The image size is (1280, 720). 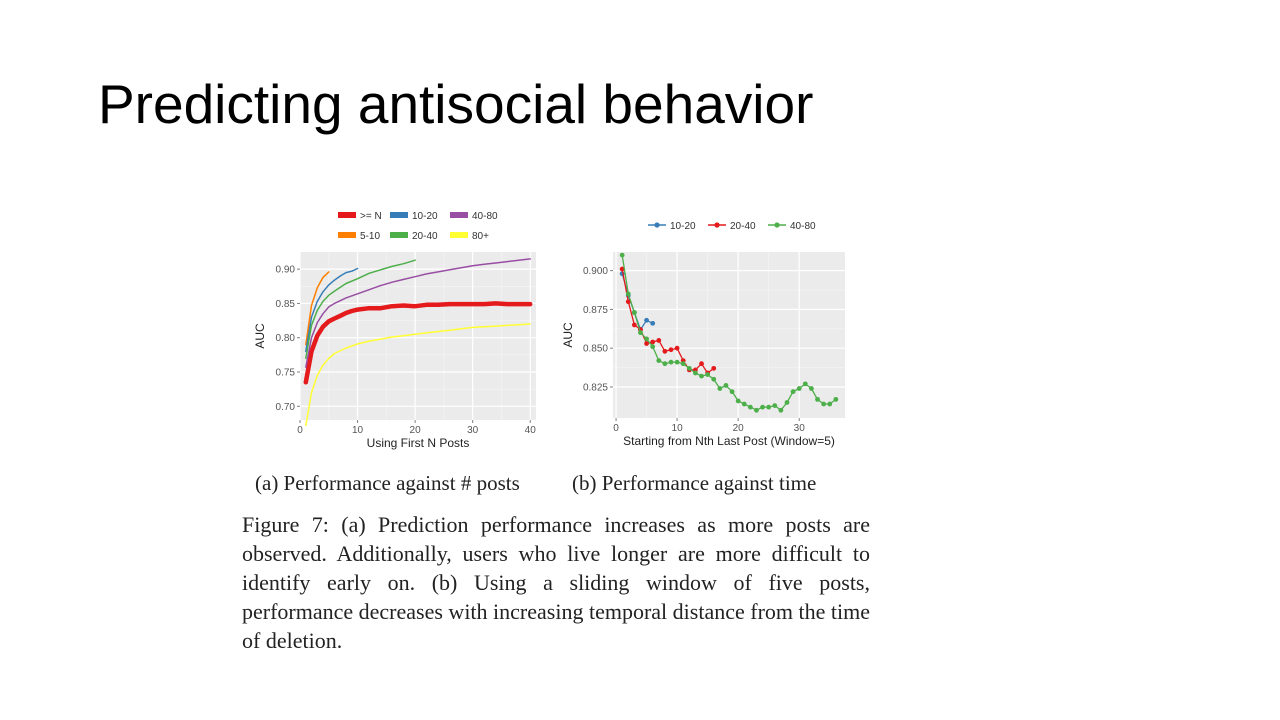 What do you see at coordinates (595, 310) in the screenshot?
I see `y-tick-label: 0.875` at bounding box center [595, 310].